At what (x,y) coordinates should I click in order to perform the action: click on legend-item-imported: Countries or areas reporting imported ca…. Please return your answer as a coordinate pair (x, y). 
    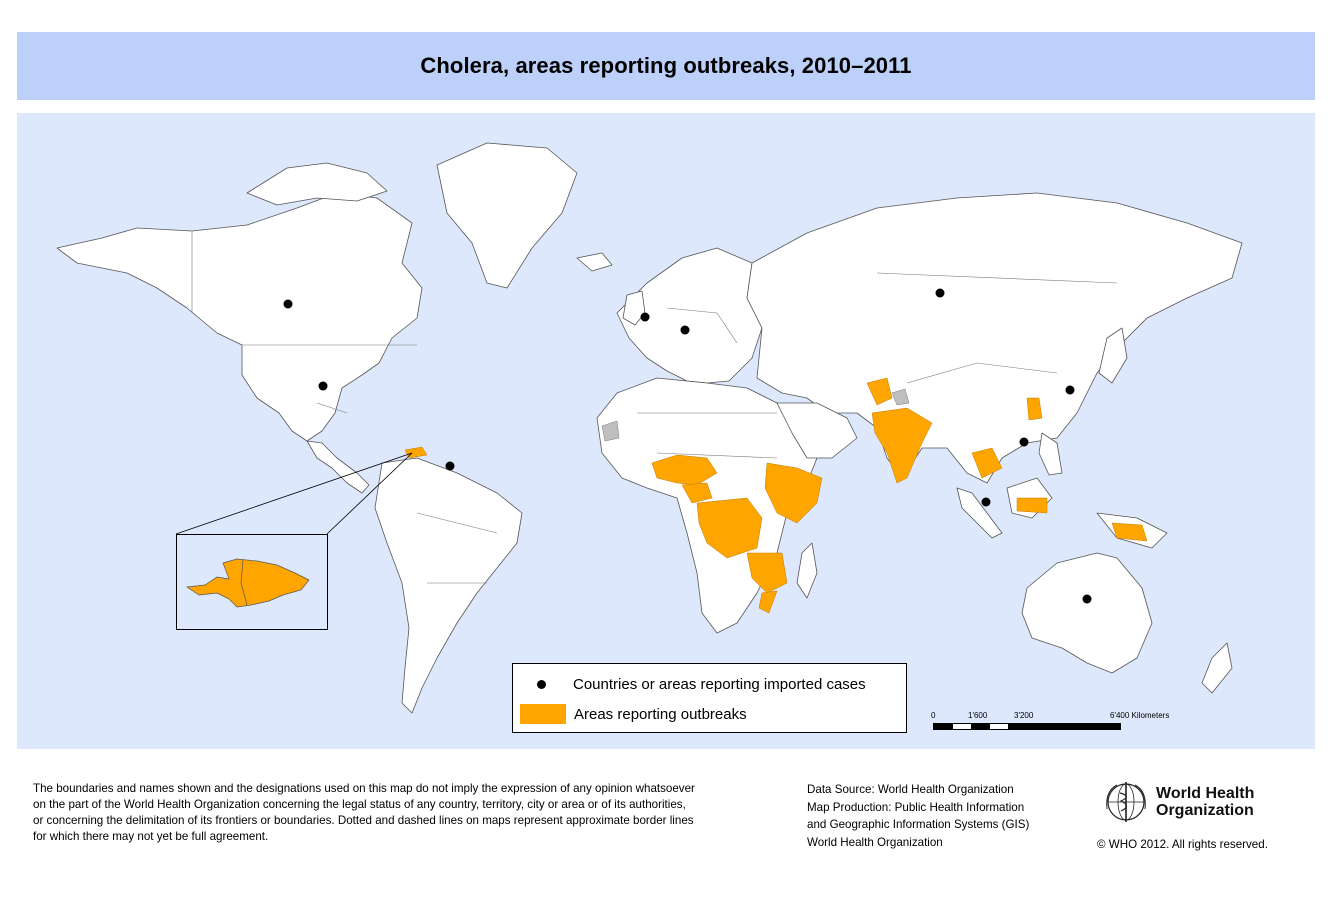
    Looking at the image, I should click on (689, 684).